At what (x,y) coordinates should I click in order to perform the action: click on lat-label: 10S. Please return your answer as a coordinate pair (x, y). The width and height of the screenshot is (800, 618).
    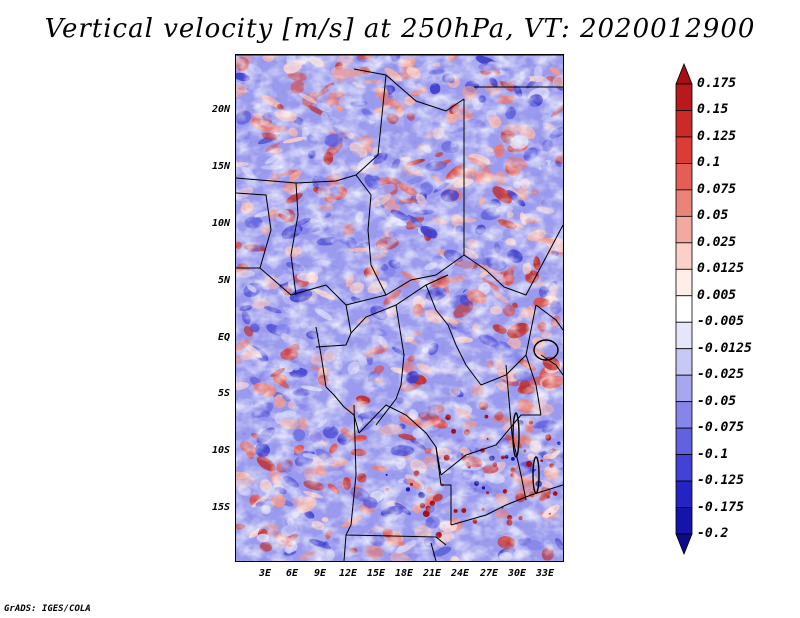
    Looking at the image, I should click on (220, 450).